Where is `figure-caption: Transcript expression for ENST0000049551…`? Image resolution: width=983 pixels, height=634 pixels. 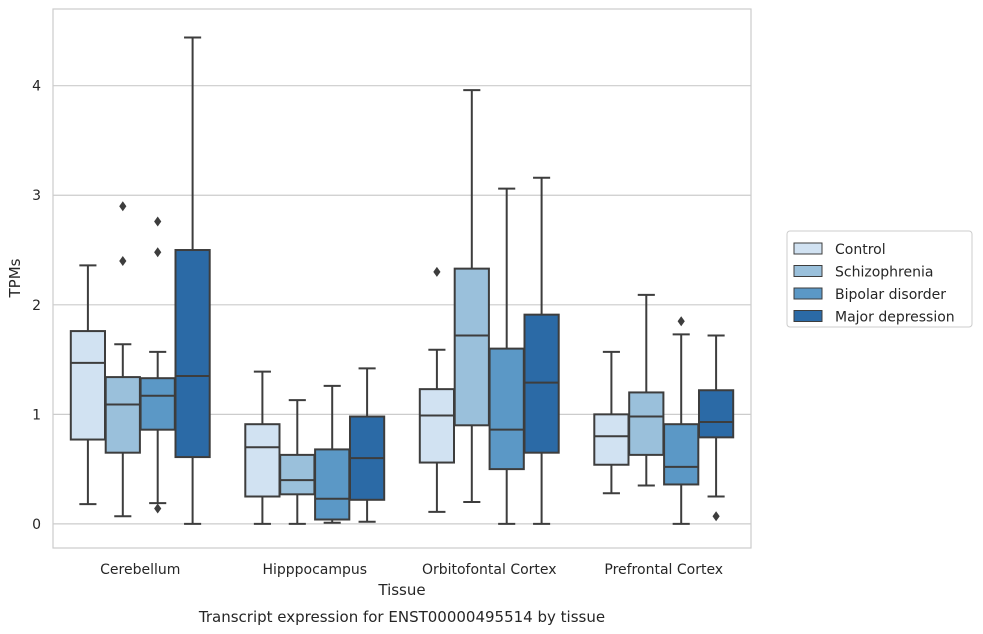
figure-caption: Transcript expression for ENST0000049551… is located at coordinates (401, 617).